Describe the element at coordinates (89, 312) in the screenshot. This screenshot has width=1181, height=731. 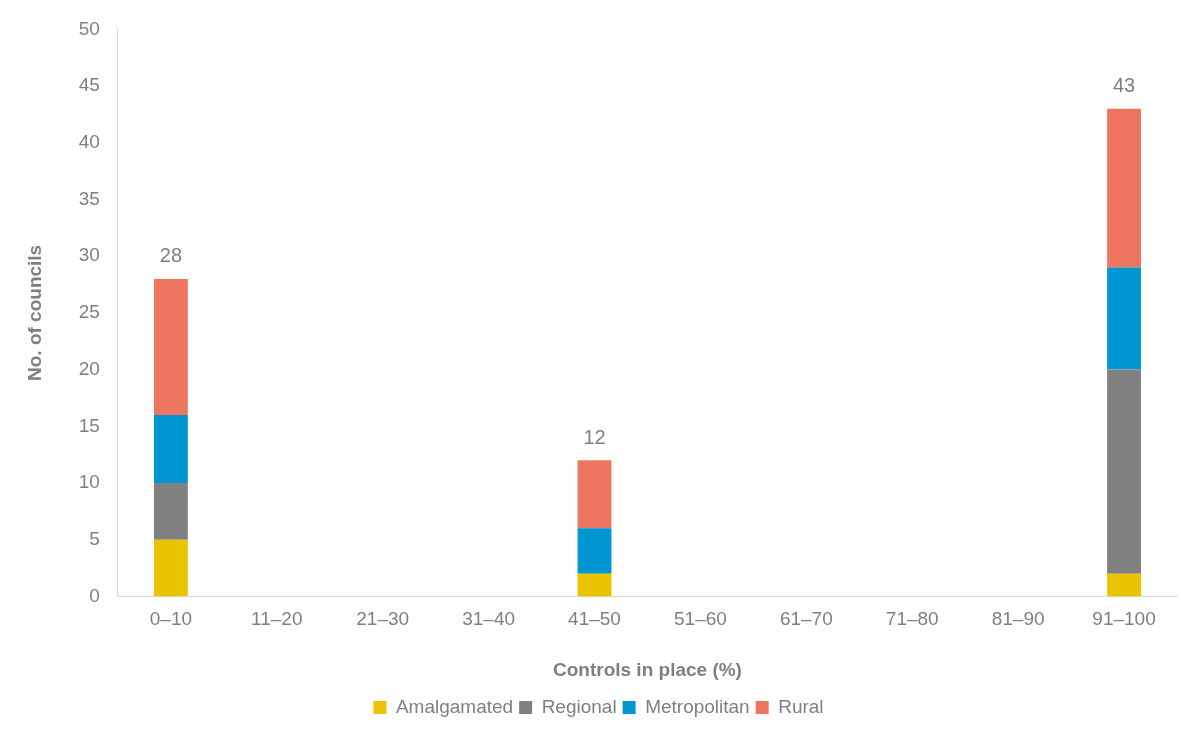
I see `y-tick-label: 25` at that location.